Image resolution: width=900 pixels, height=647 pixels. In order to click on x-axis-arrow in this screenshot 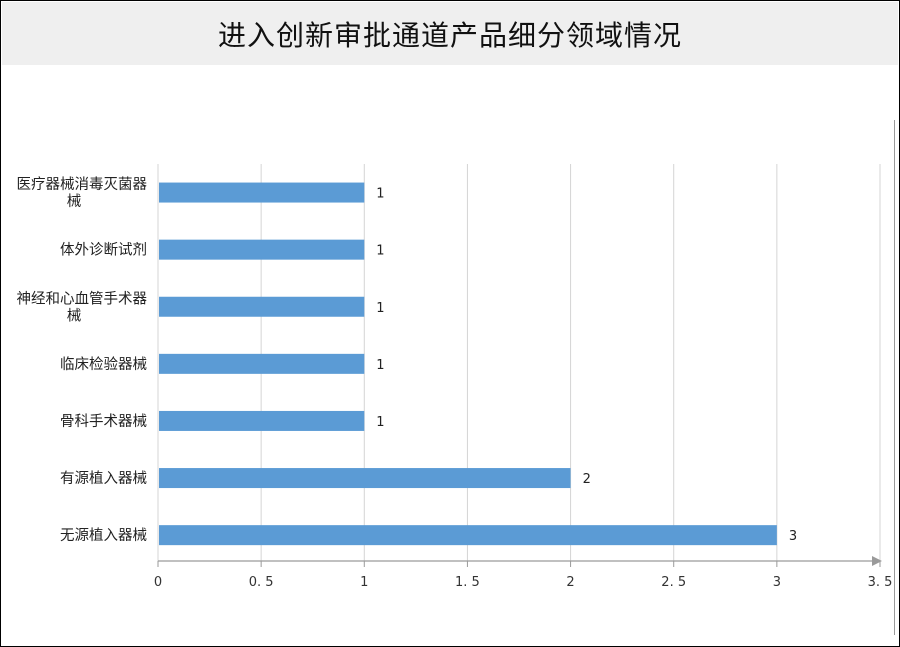, I will do `click(877, 561)`.